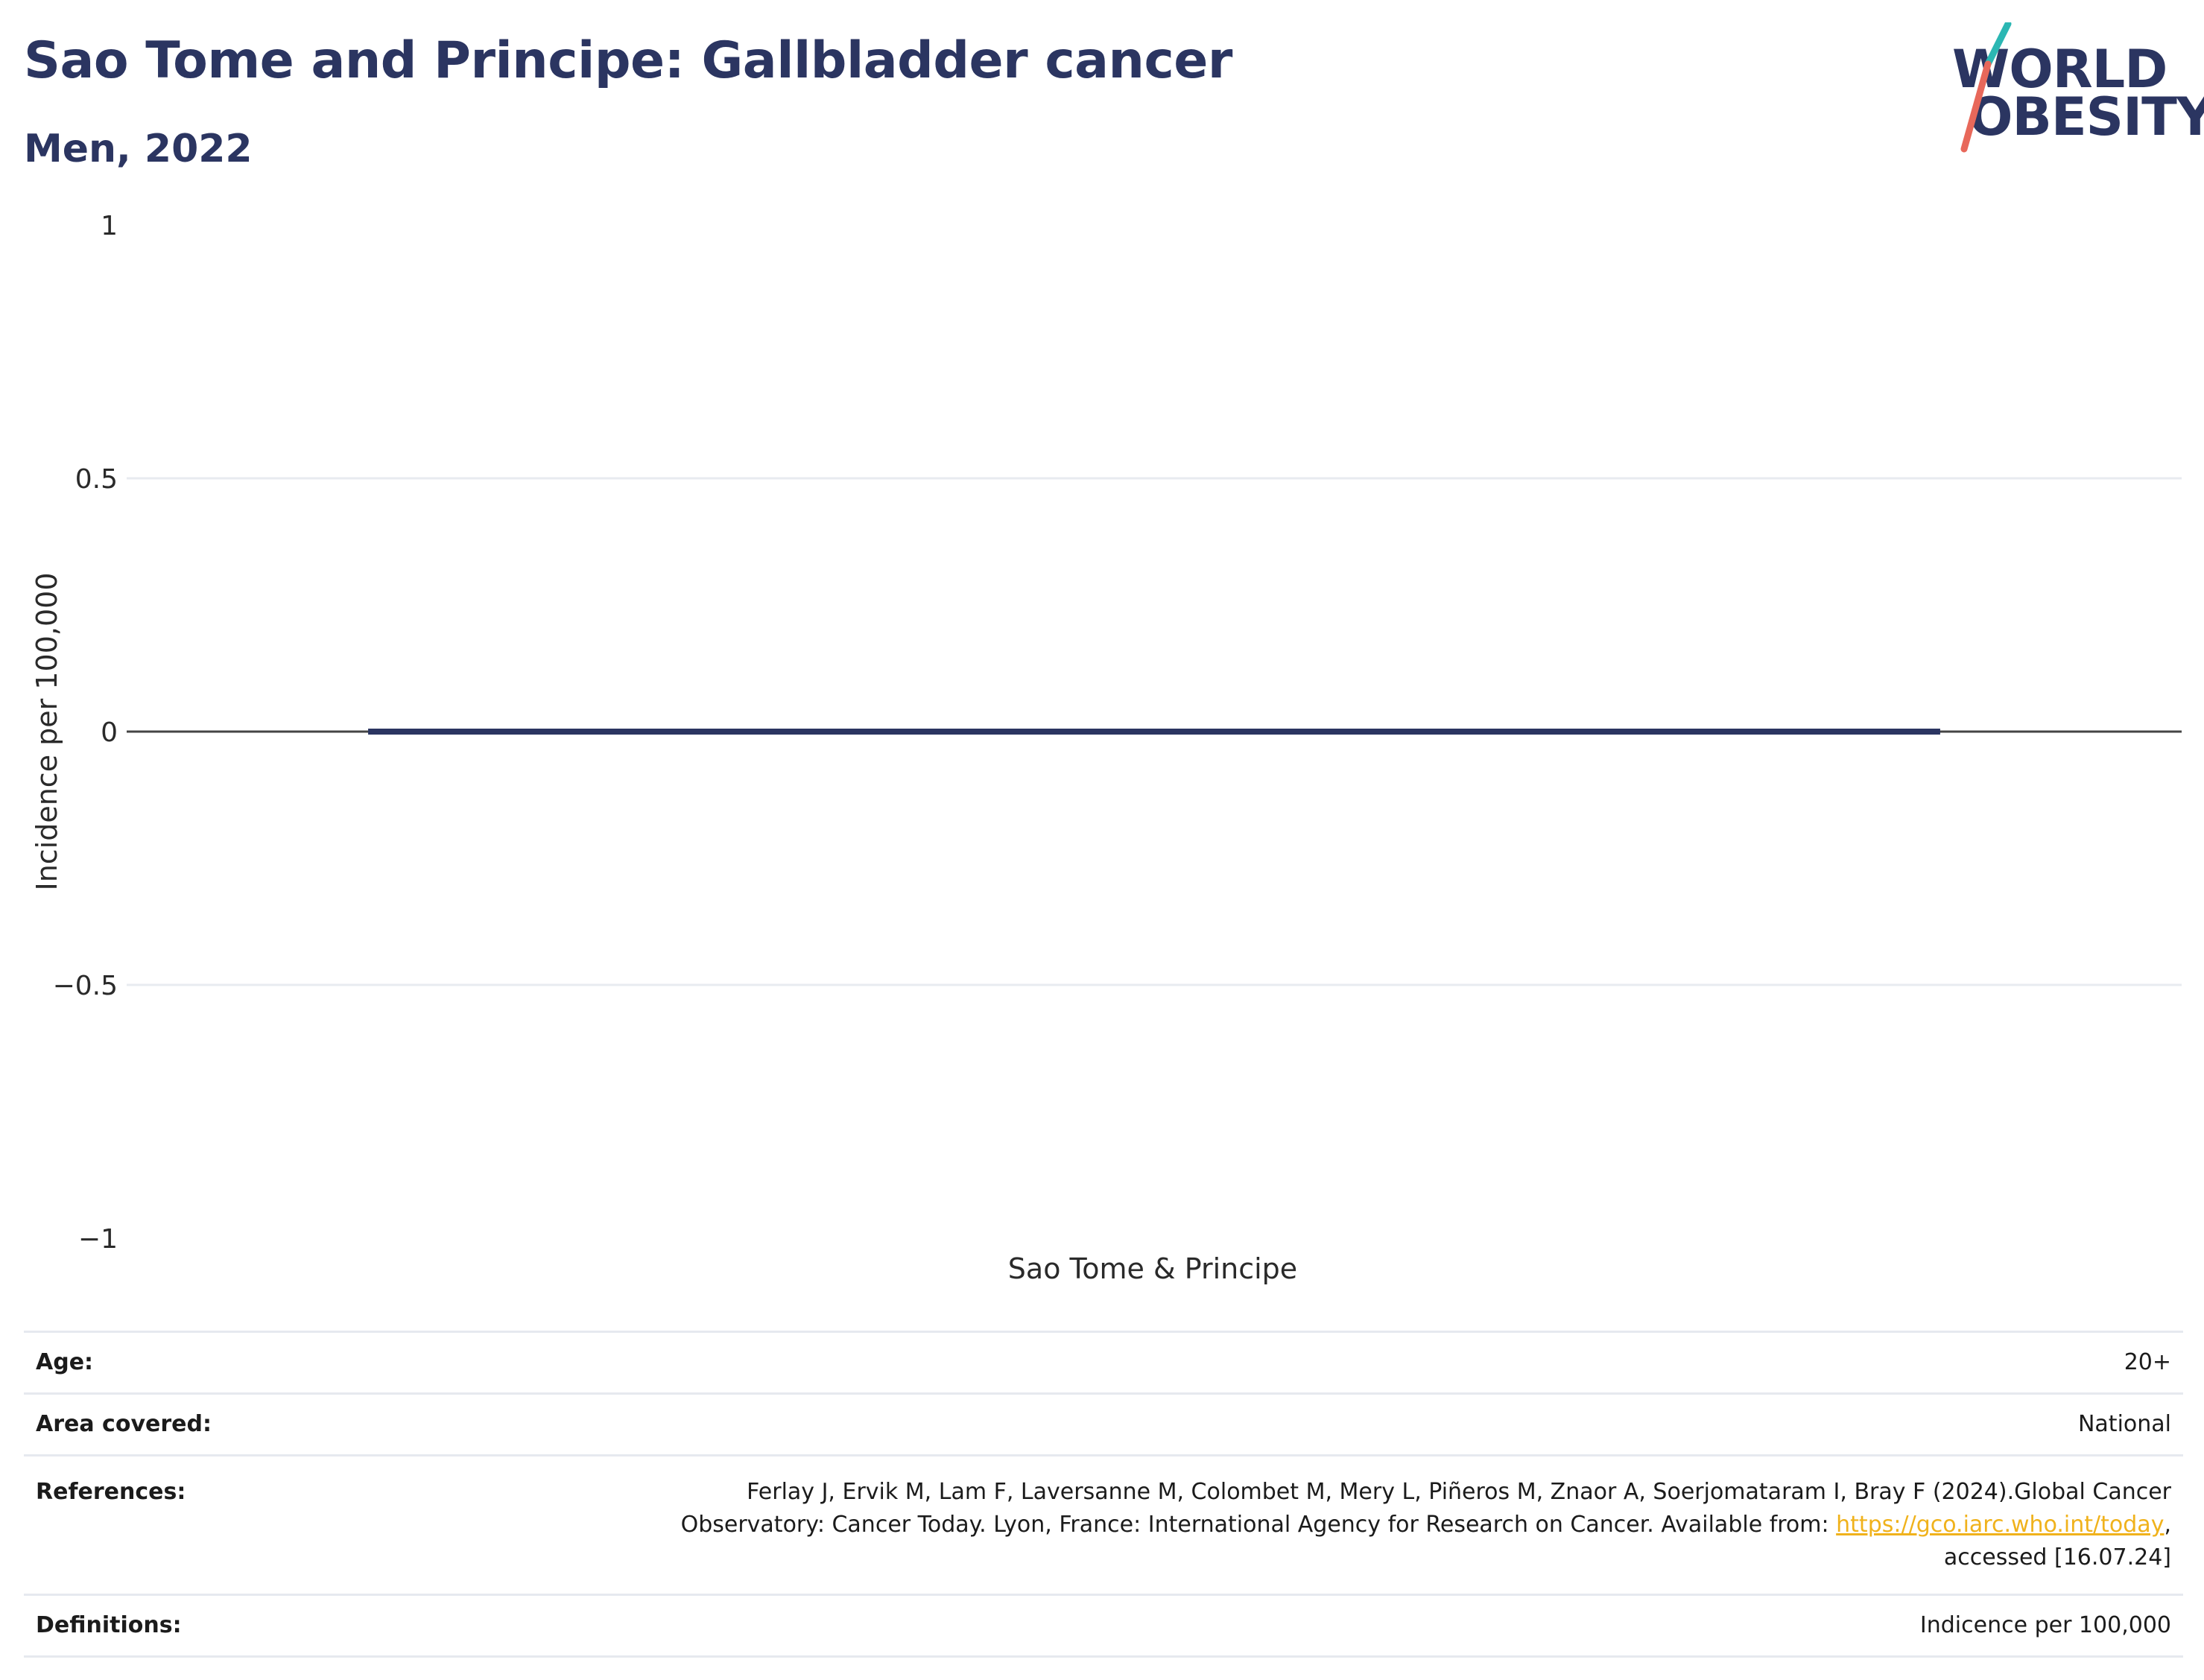 This screenshot has width=2204, height=1680. I want to click on meta-age-value: 20+, so click(1309, 1362).